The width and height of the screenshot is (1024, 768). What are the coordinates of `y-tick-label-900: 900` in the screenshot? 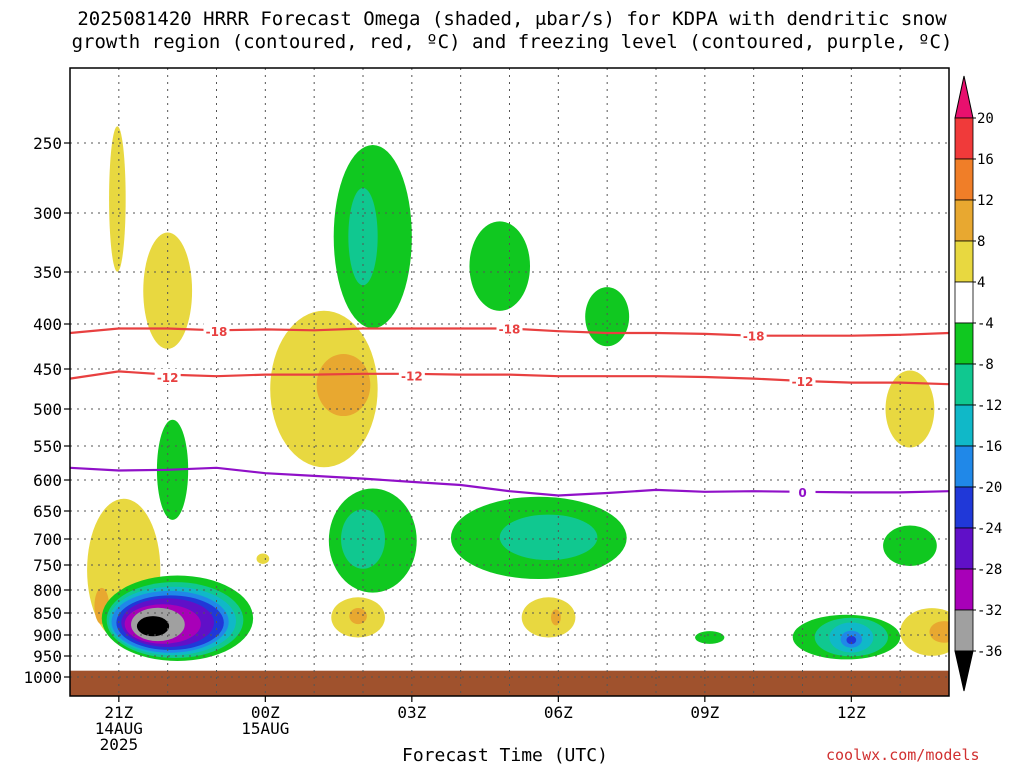 It's located at (47, 635).